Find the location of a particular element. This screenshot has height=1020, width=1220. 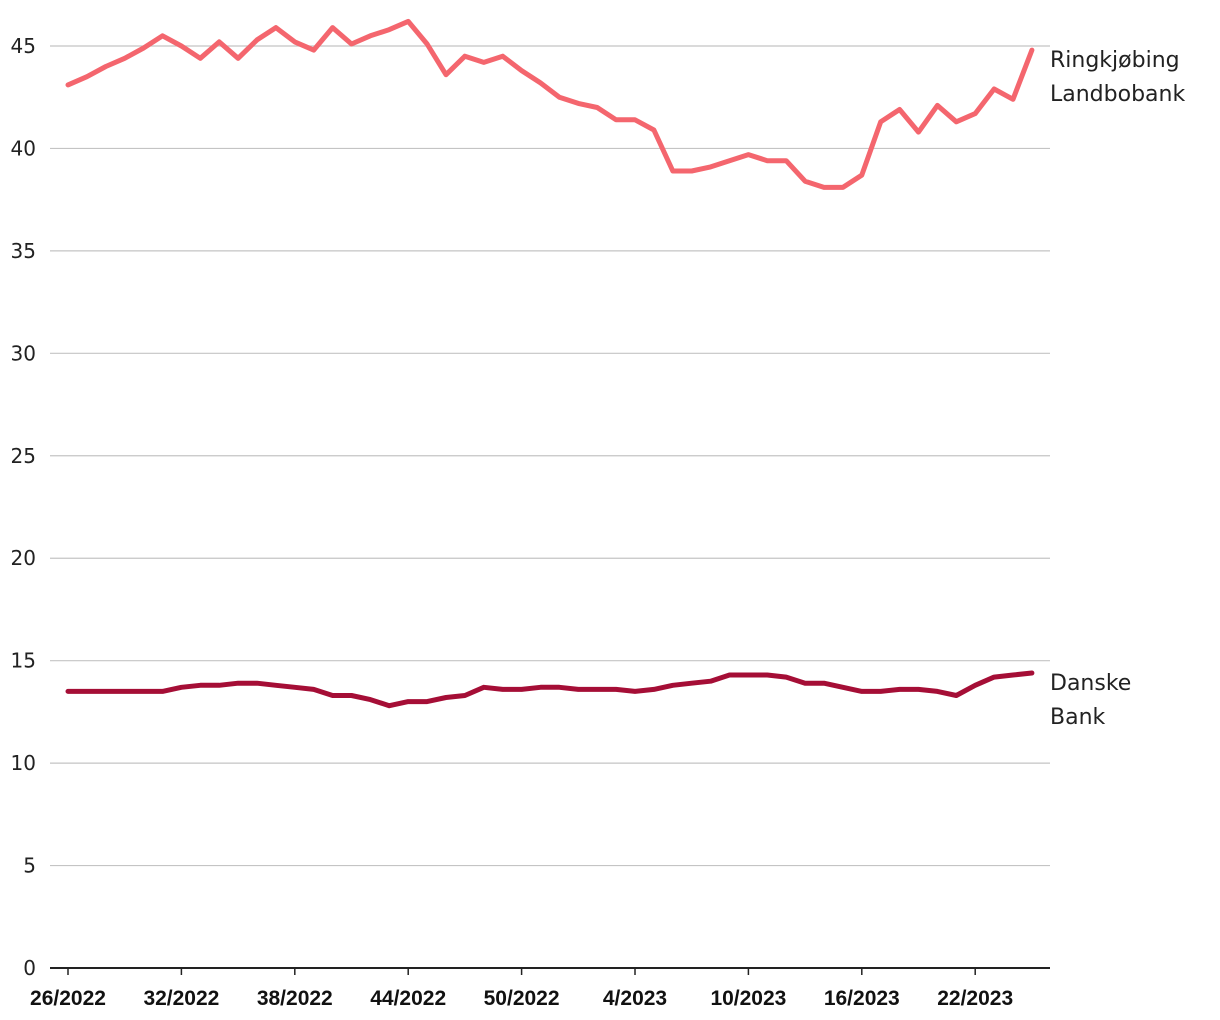

series-label-1: Danske Bank is located at coordinates (1090, 700).